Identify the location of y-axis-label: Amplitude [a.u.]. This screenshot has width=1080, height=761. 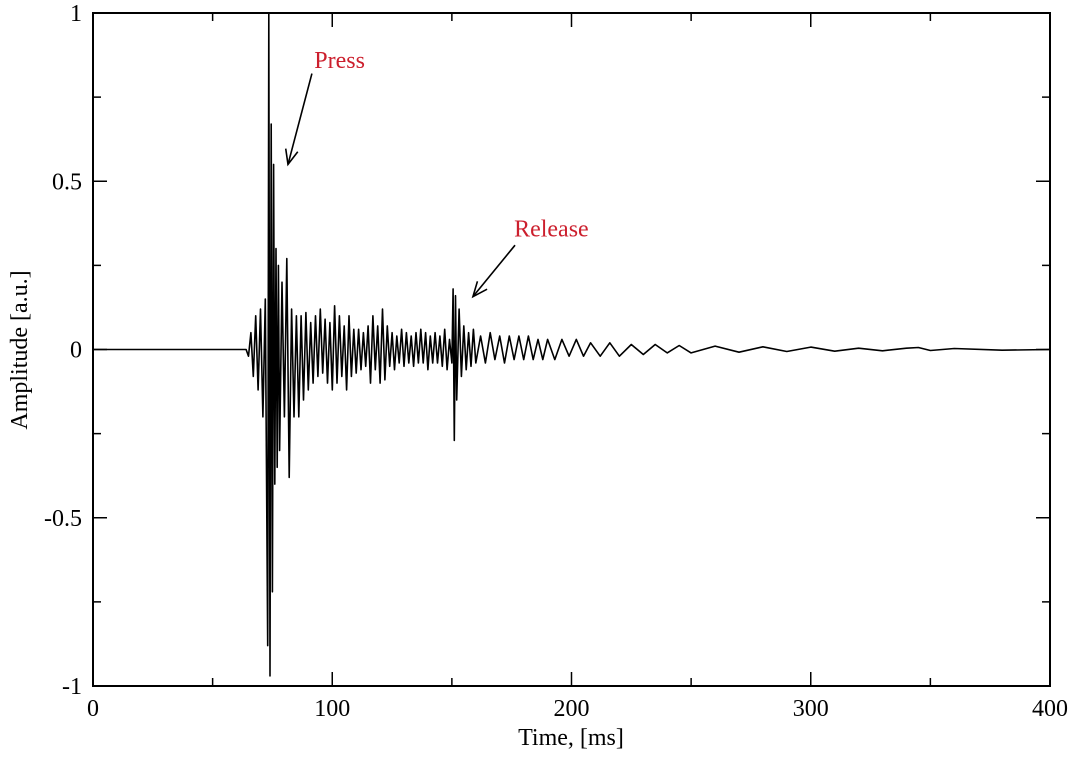
(20, 349).